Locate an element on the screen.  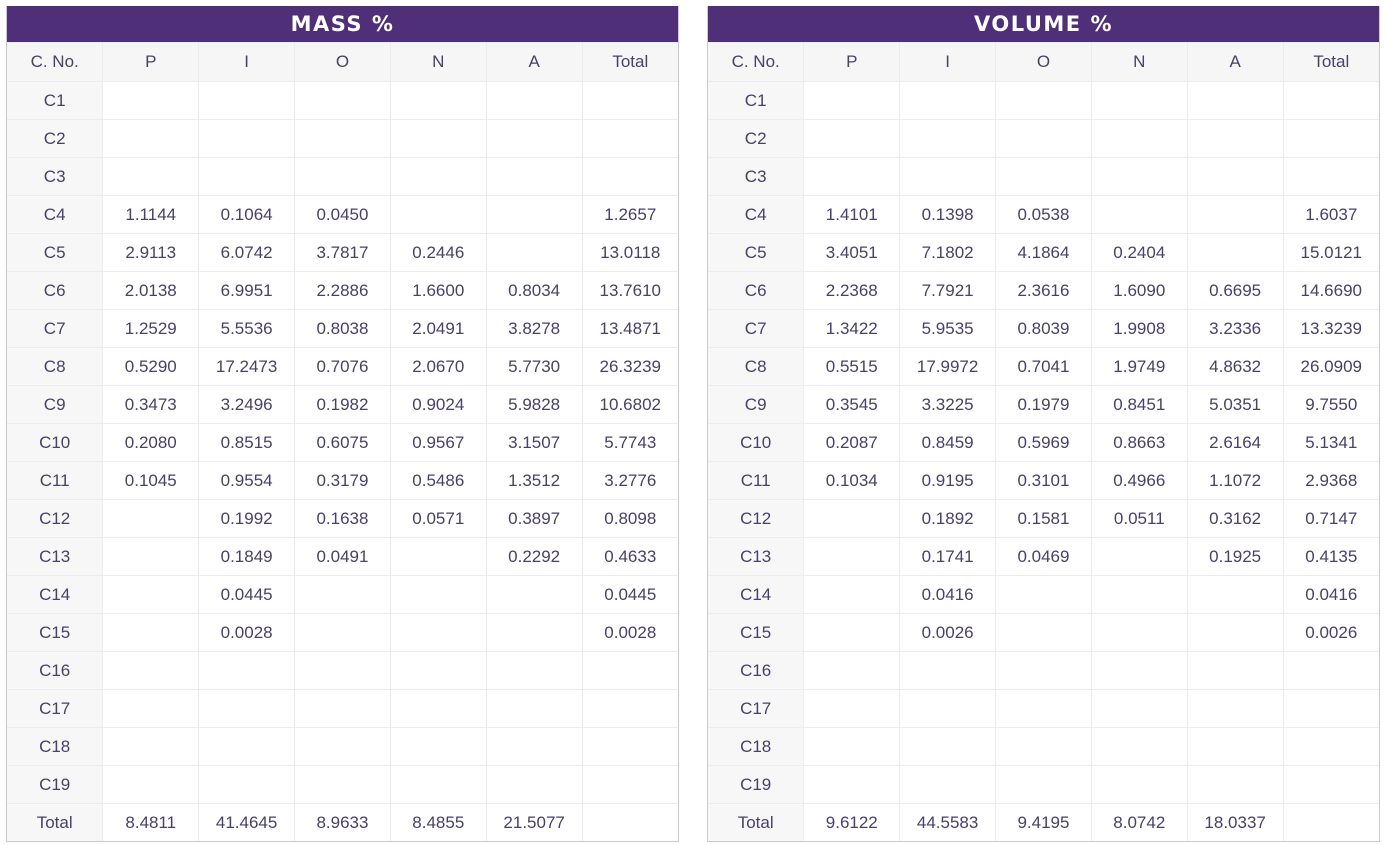
table-row: C12 0.1892 0.1581 0.0511 0.3162 0.7147 is located at coordinates (1043, 518).